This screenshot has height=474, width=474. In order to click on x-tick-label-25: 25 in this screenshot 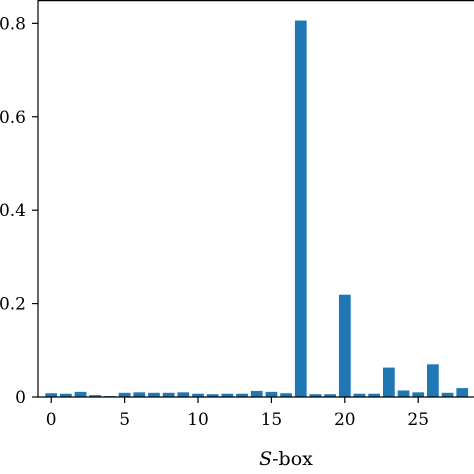, I will do `click(418, 420)`.